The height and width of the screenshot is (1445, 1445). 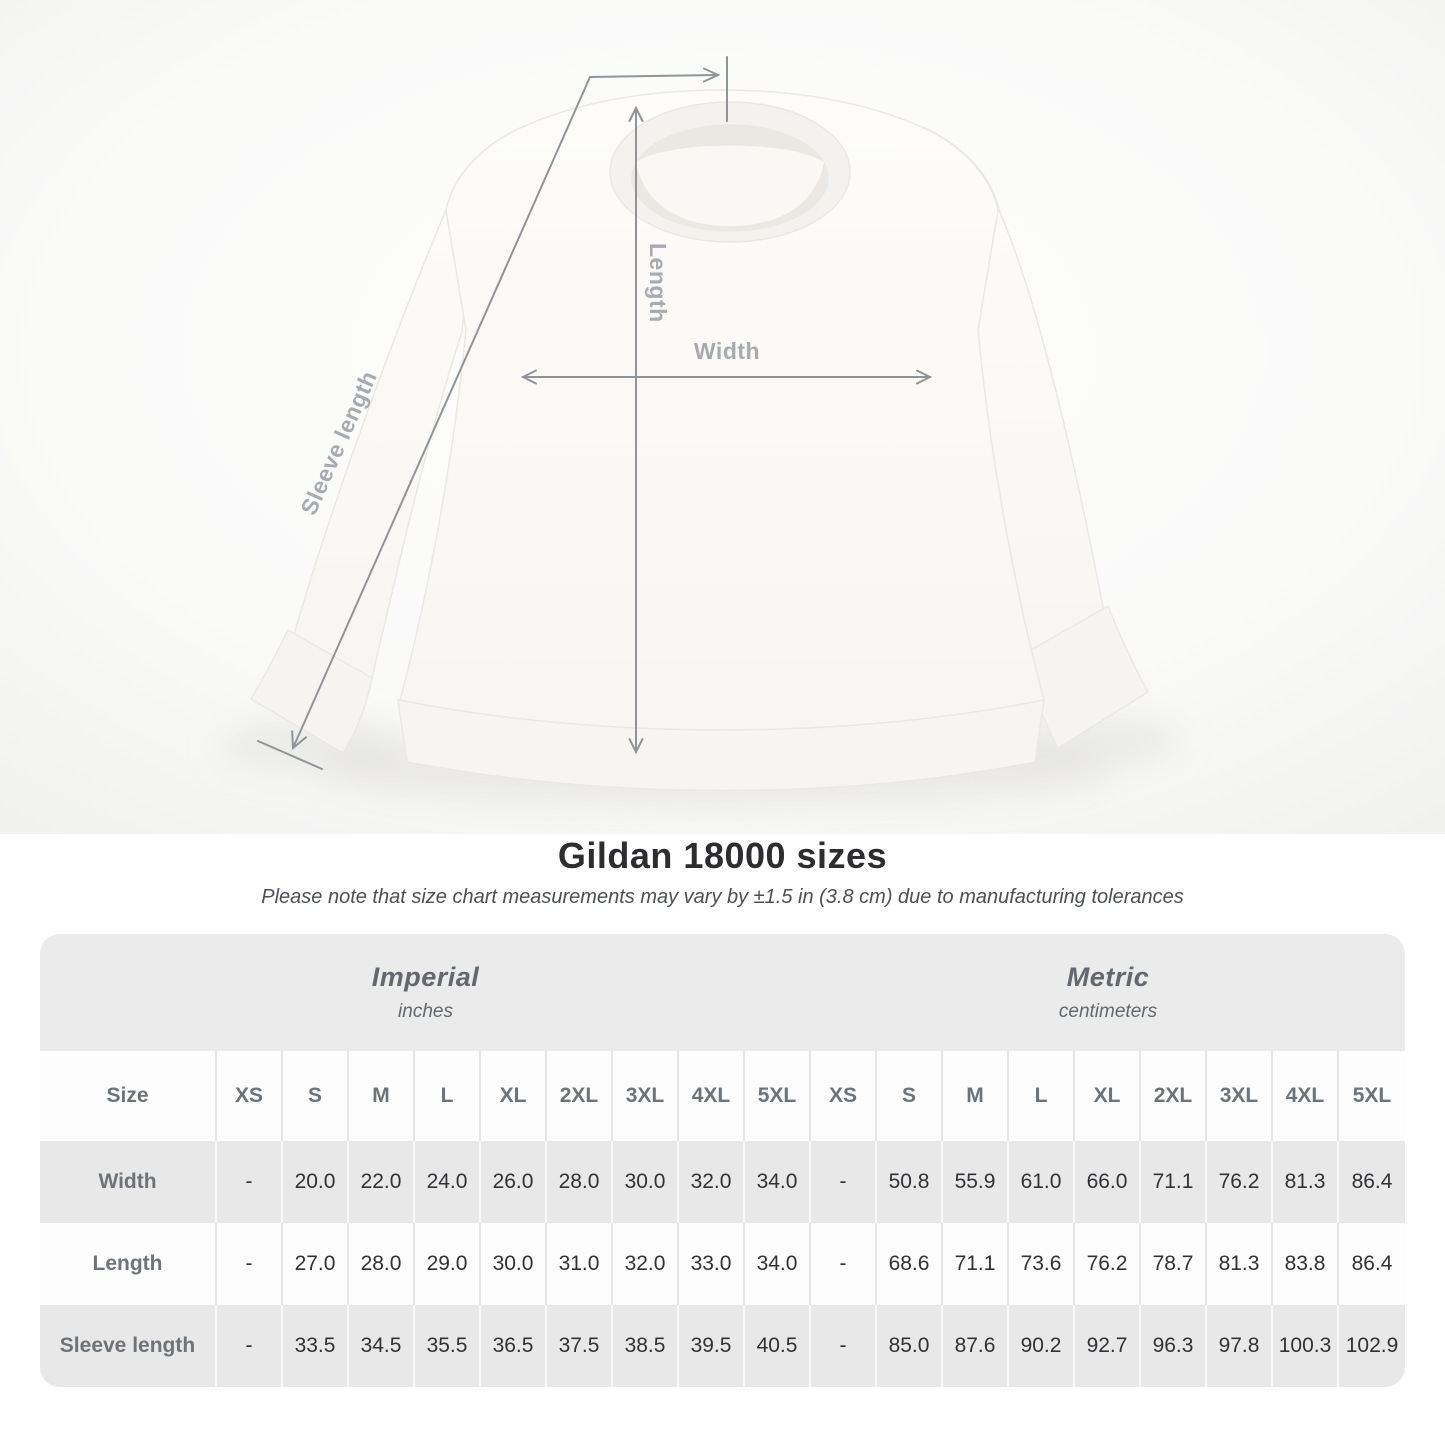 What do you see at coordinates (976, 1182) in the screenshot?
I see `measurement-value: 55.9` at bounding box center [976, 1182].